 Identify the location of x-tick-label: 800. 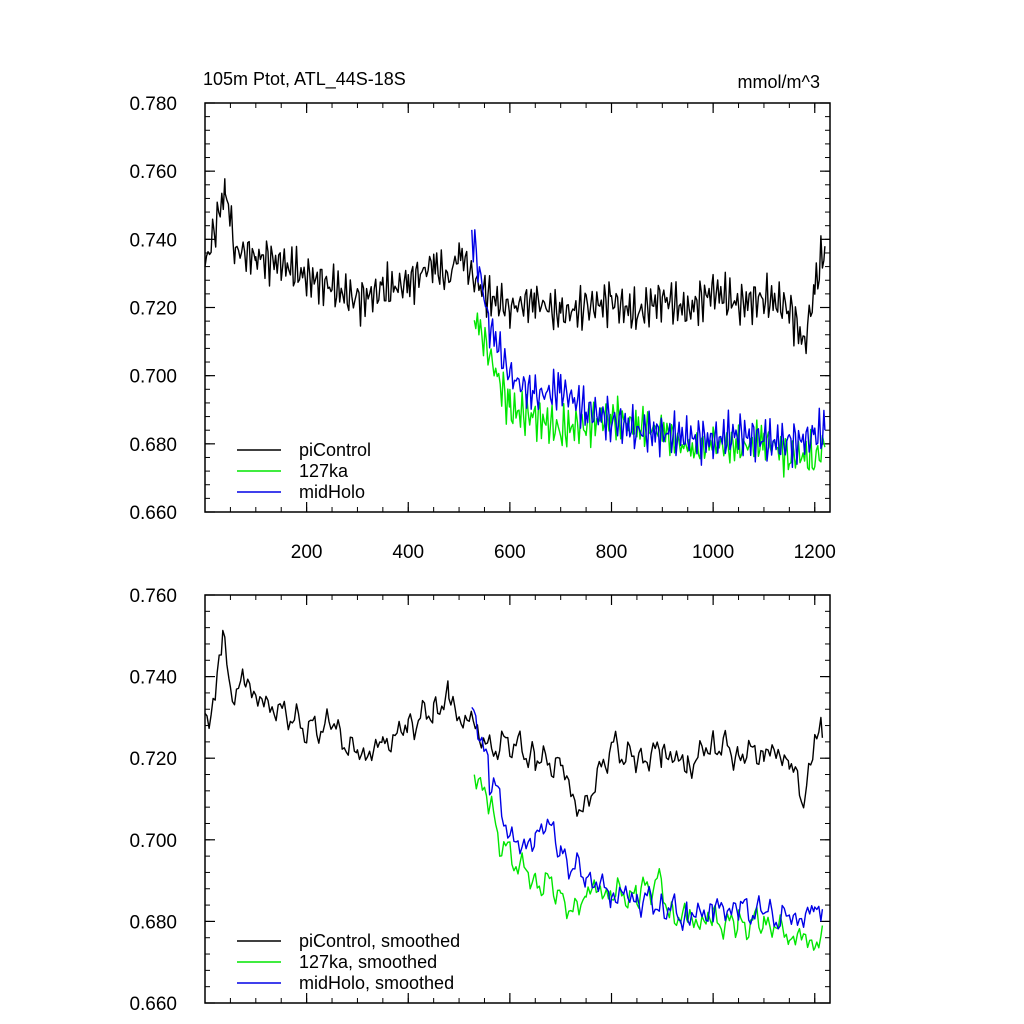
(612, 552).